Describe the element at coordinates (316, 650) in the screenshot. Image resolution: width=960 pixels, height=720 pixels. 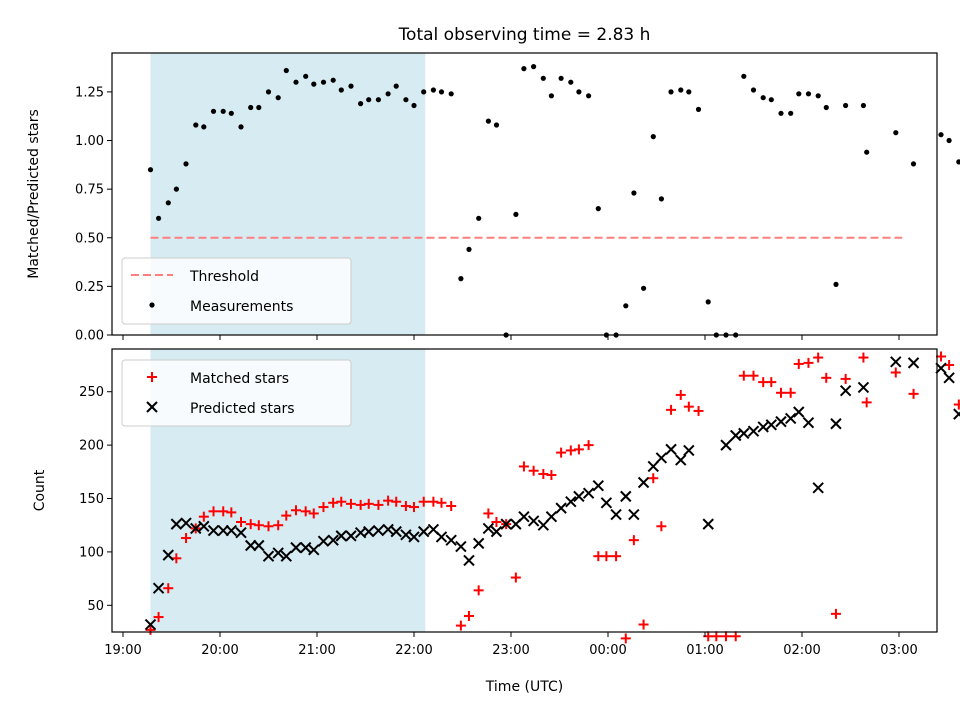
I see `x-tick-label: 21:00` at that location.